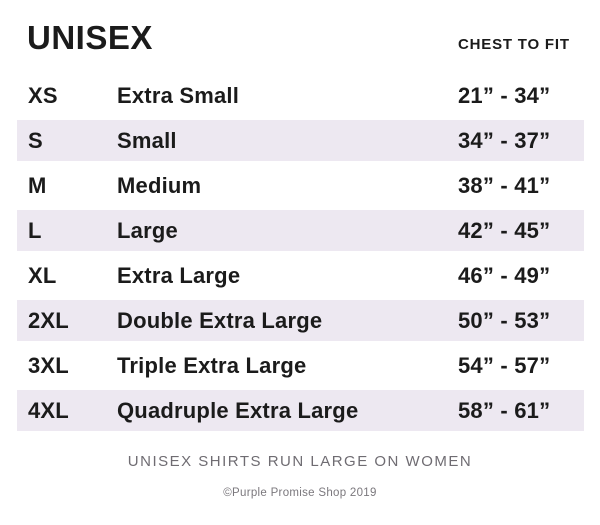 The height and width of the screenshot is (525, 600). Describe the element at coordinates (514, 44) in the screenshot. I see `chest-to-fit-label: CHEST TO FIT` at that location.